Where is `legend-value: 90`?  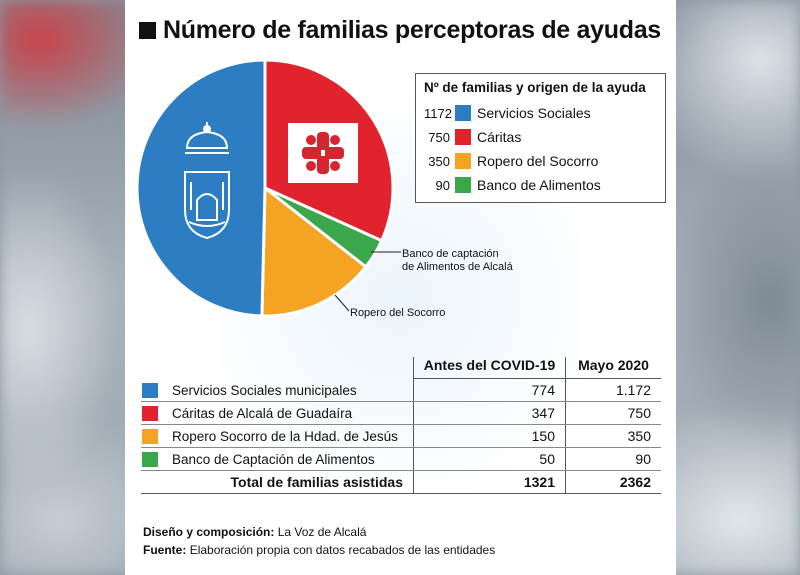
legend-value: 90 is located at coordinates (442, 185).